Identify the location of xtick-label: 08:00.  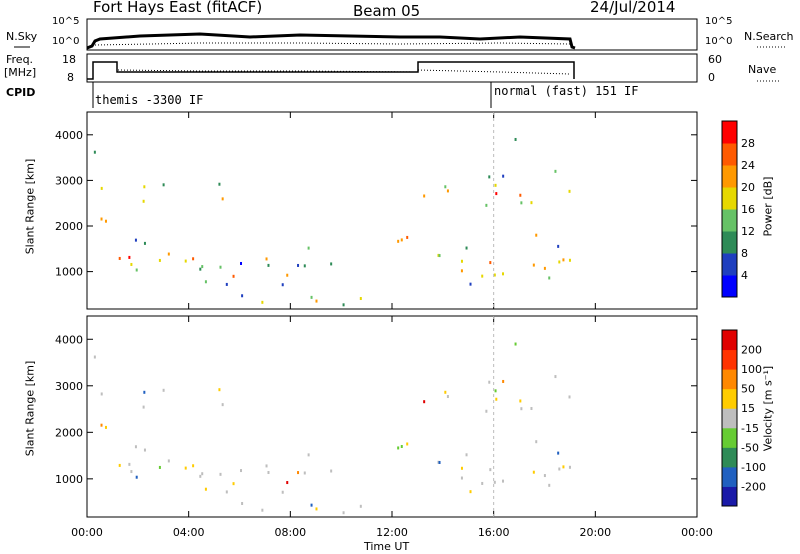
(290, 532).